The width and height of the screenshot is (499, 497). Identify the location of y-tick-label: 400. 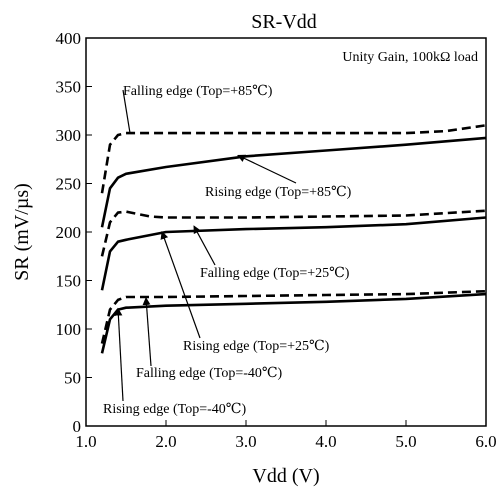
(69, 38).